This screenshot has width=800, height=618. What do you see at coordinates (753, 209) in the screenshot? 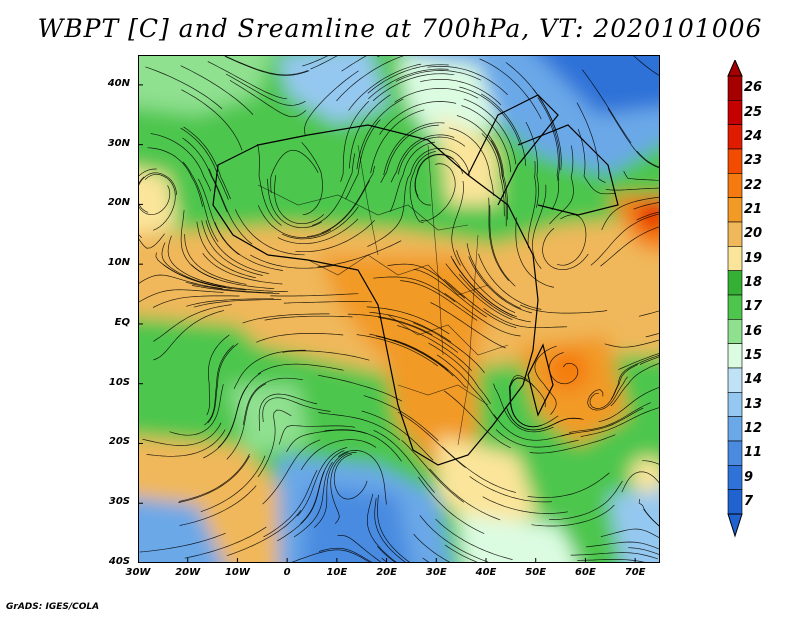
I see `colorbar-label: 21` at bounding box center [753, 209].